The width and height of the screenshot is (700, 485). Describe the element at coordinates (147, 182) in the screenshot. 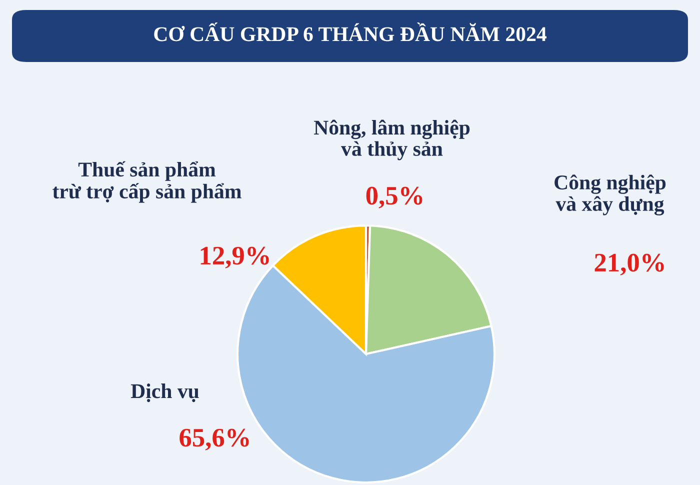

I see `slice-label: Thuế sản phẩm trừ trợ cấp sản phẩm` at that location.